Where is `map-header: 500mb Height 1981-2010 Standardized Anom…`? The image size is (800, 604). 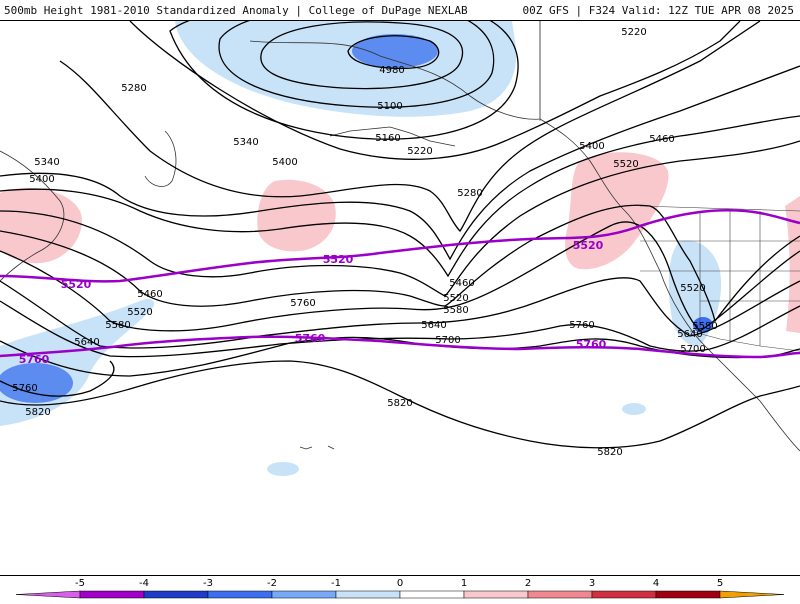 map-header: 500mb Height 1981-2010 Standardized Anom… is located at coordinates (400, 10).